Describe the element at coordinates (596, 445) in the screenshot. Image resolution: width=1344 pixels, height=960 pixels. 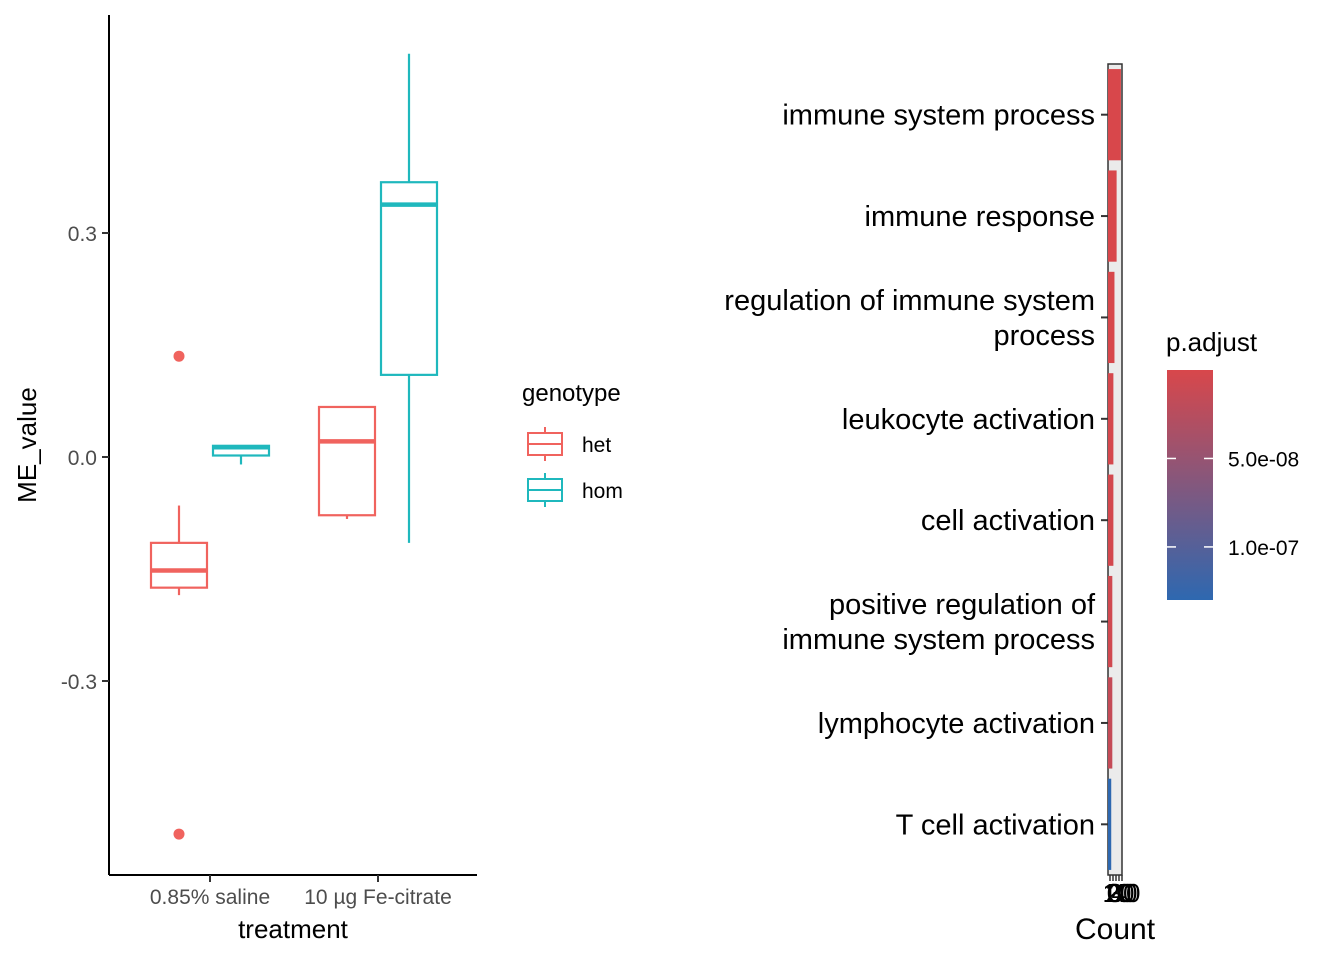
I see `legend-label-het: het` at that location.